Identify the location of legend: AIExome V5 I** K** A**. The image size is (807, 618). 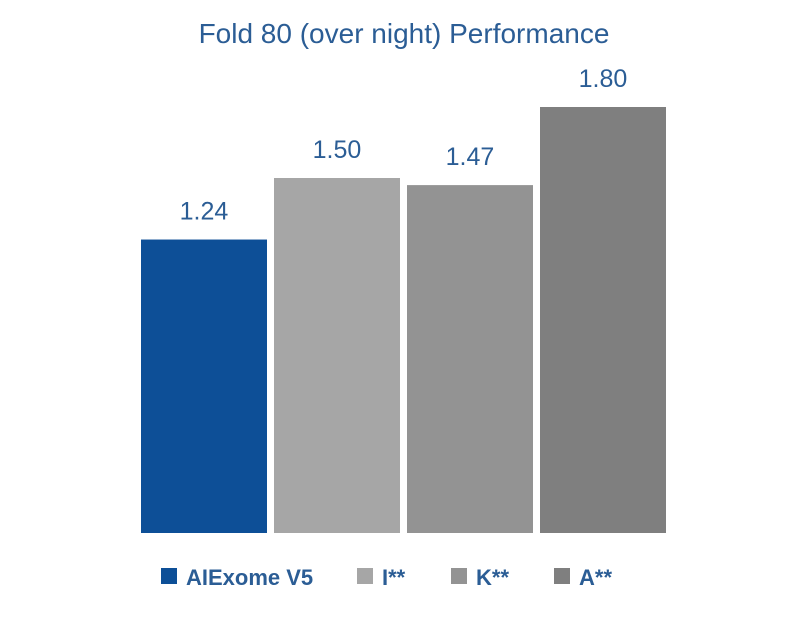
(386, 577).